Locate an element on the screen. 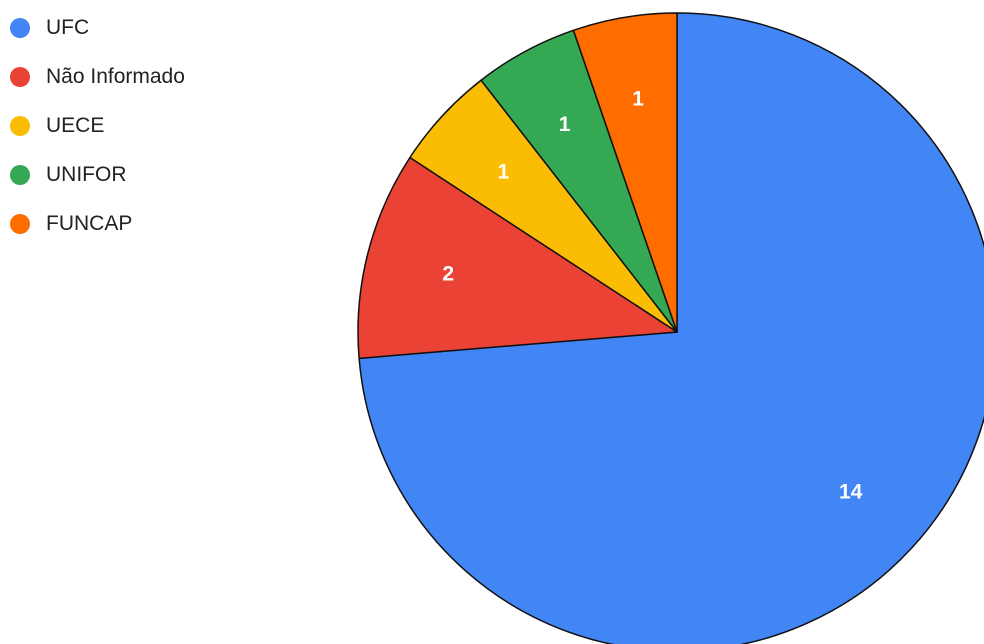 Image resolution: width=984 pixels, height=644 pixels. chart-legend: UFC Não Informado UECE UNIFOR FUNCAP is located at coordinates (97, 138).